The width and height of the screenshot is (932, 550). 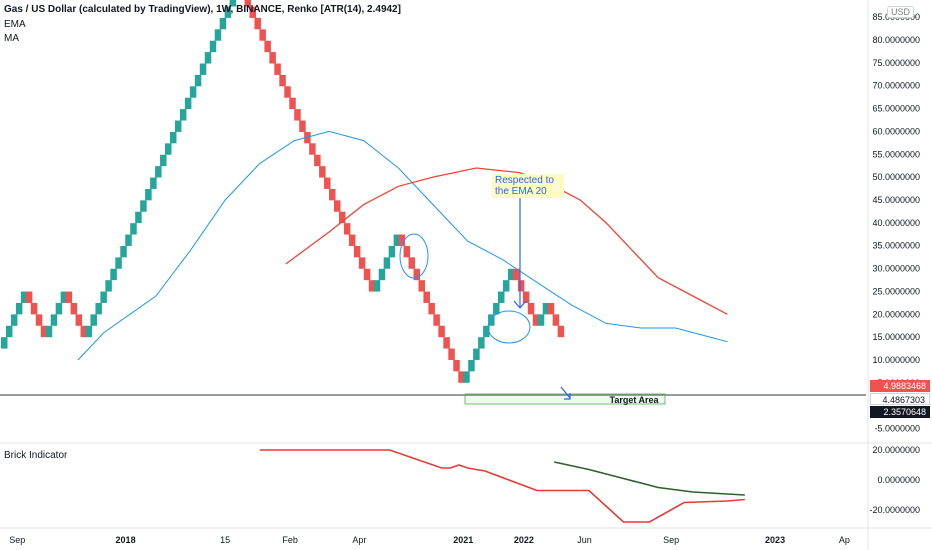 I want to click on price-axis-label: 25.0000000, so click(x=896, y=291).